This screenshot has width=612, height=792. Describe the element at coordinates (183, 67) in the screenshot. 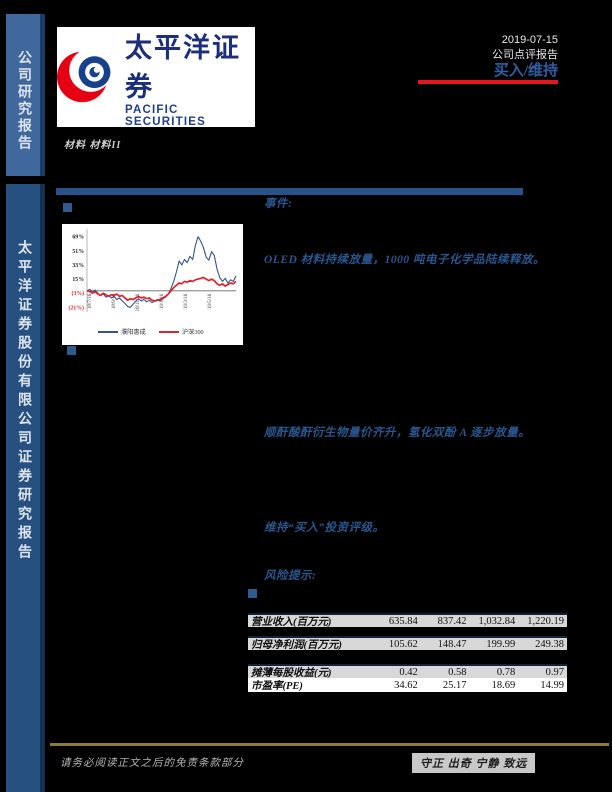

I see `logo-cn: 太平洋证券` at that location.